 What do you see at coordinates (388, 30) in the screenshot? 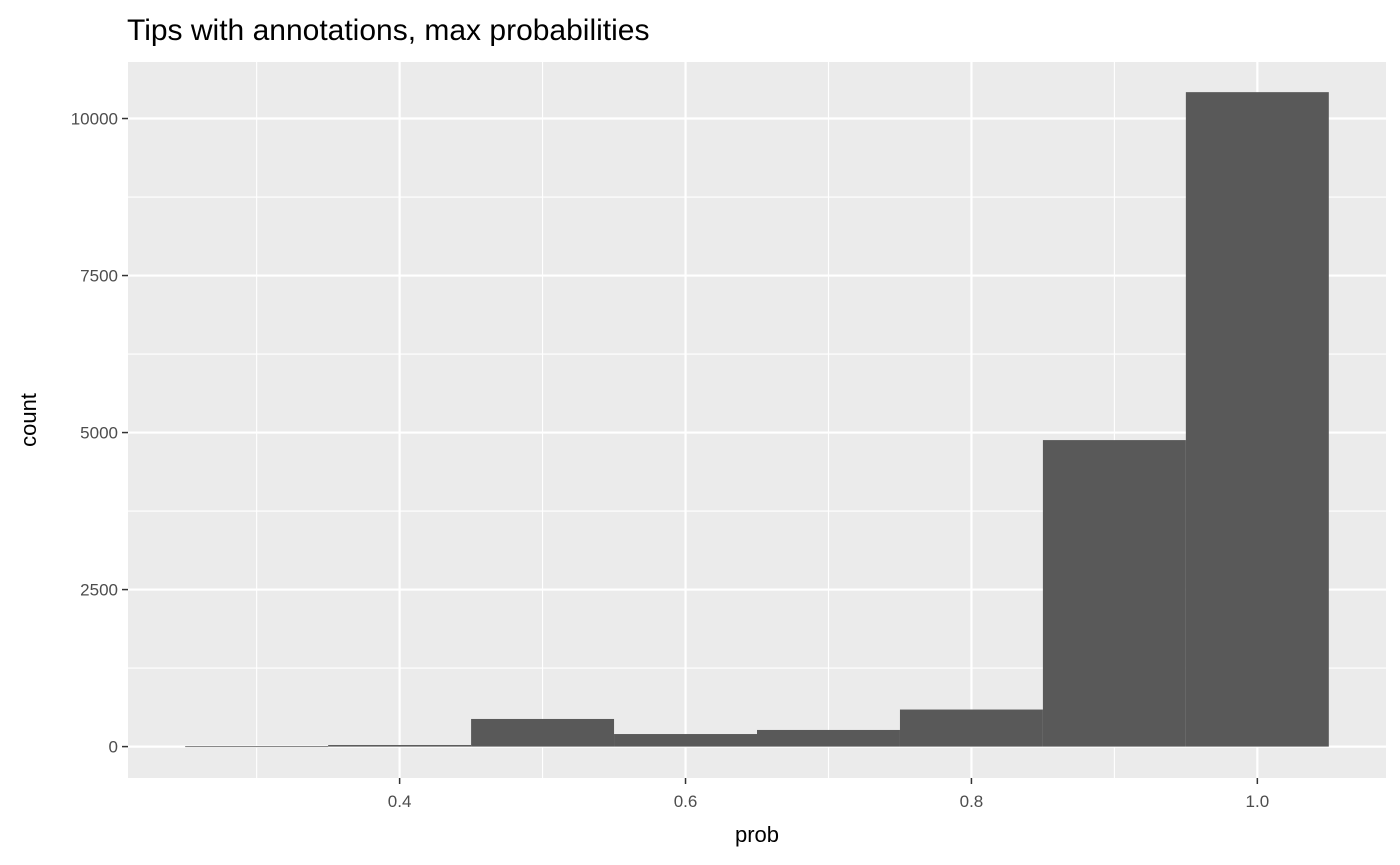
I see `chart-title: Tips with annotations, max probabilities` at bounding box center [388, 30].